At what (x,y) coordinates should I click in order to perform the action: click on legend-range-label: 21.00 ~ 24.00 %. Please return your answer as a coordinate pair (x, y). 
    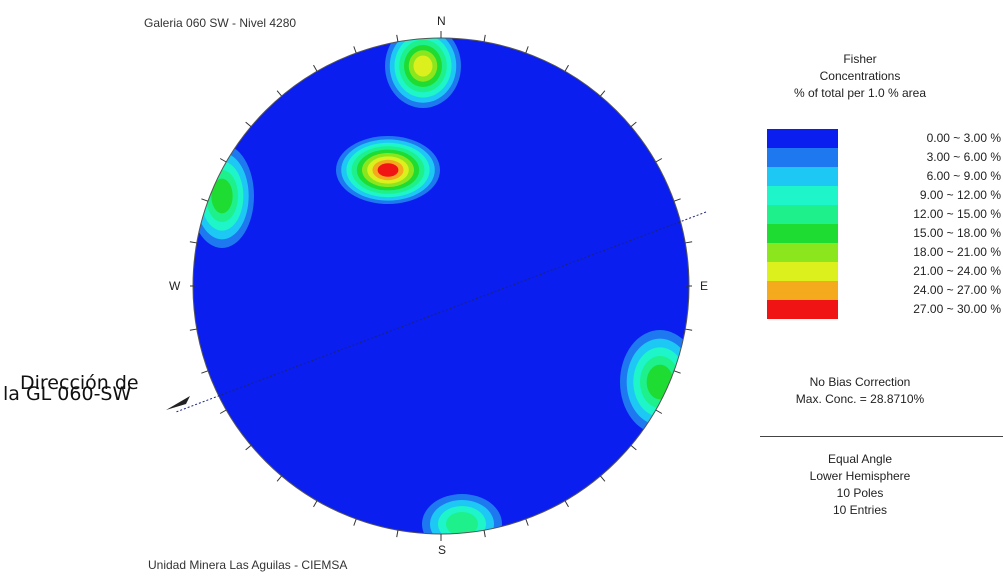
    Looking at the image, I should click on (957, 271).